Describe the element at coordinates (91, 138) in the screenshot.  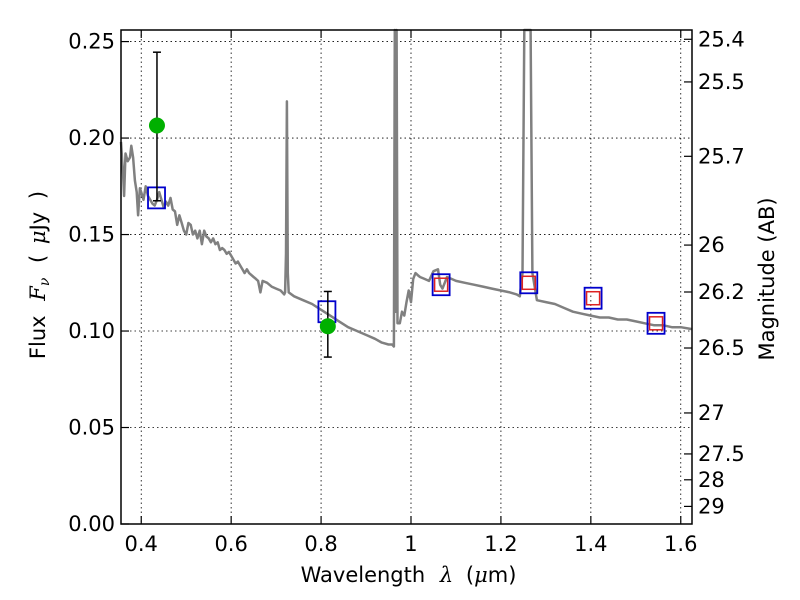
I see `y-tick-label-4: 0.20` at that location.